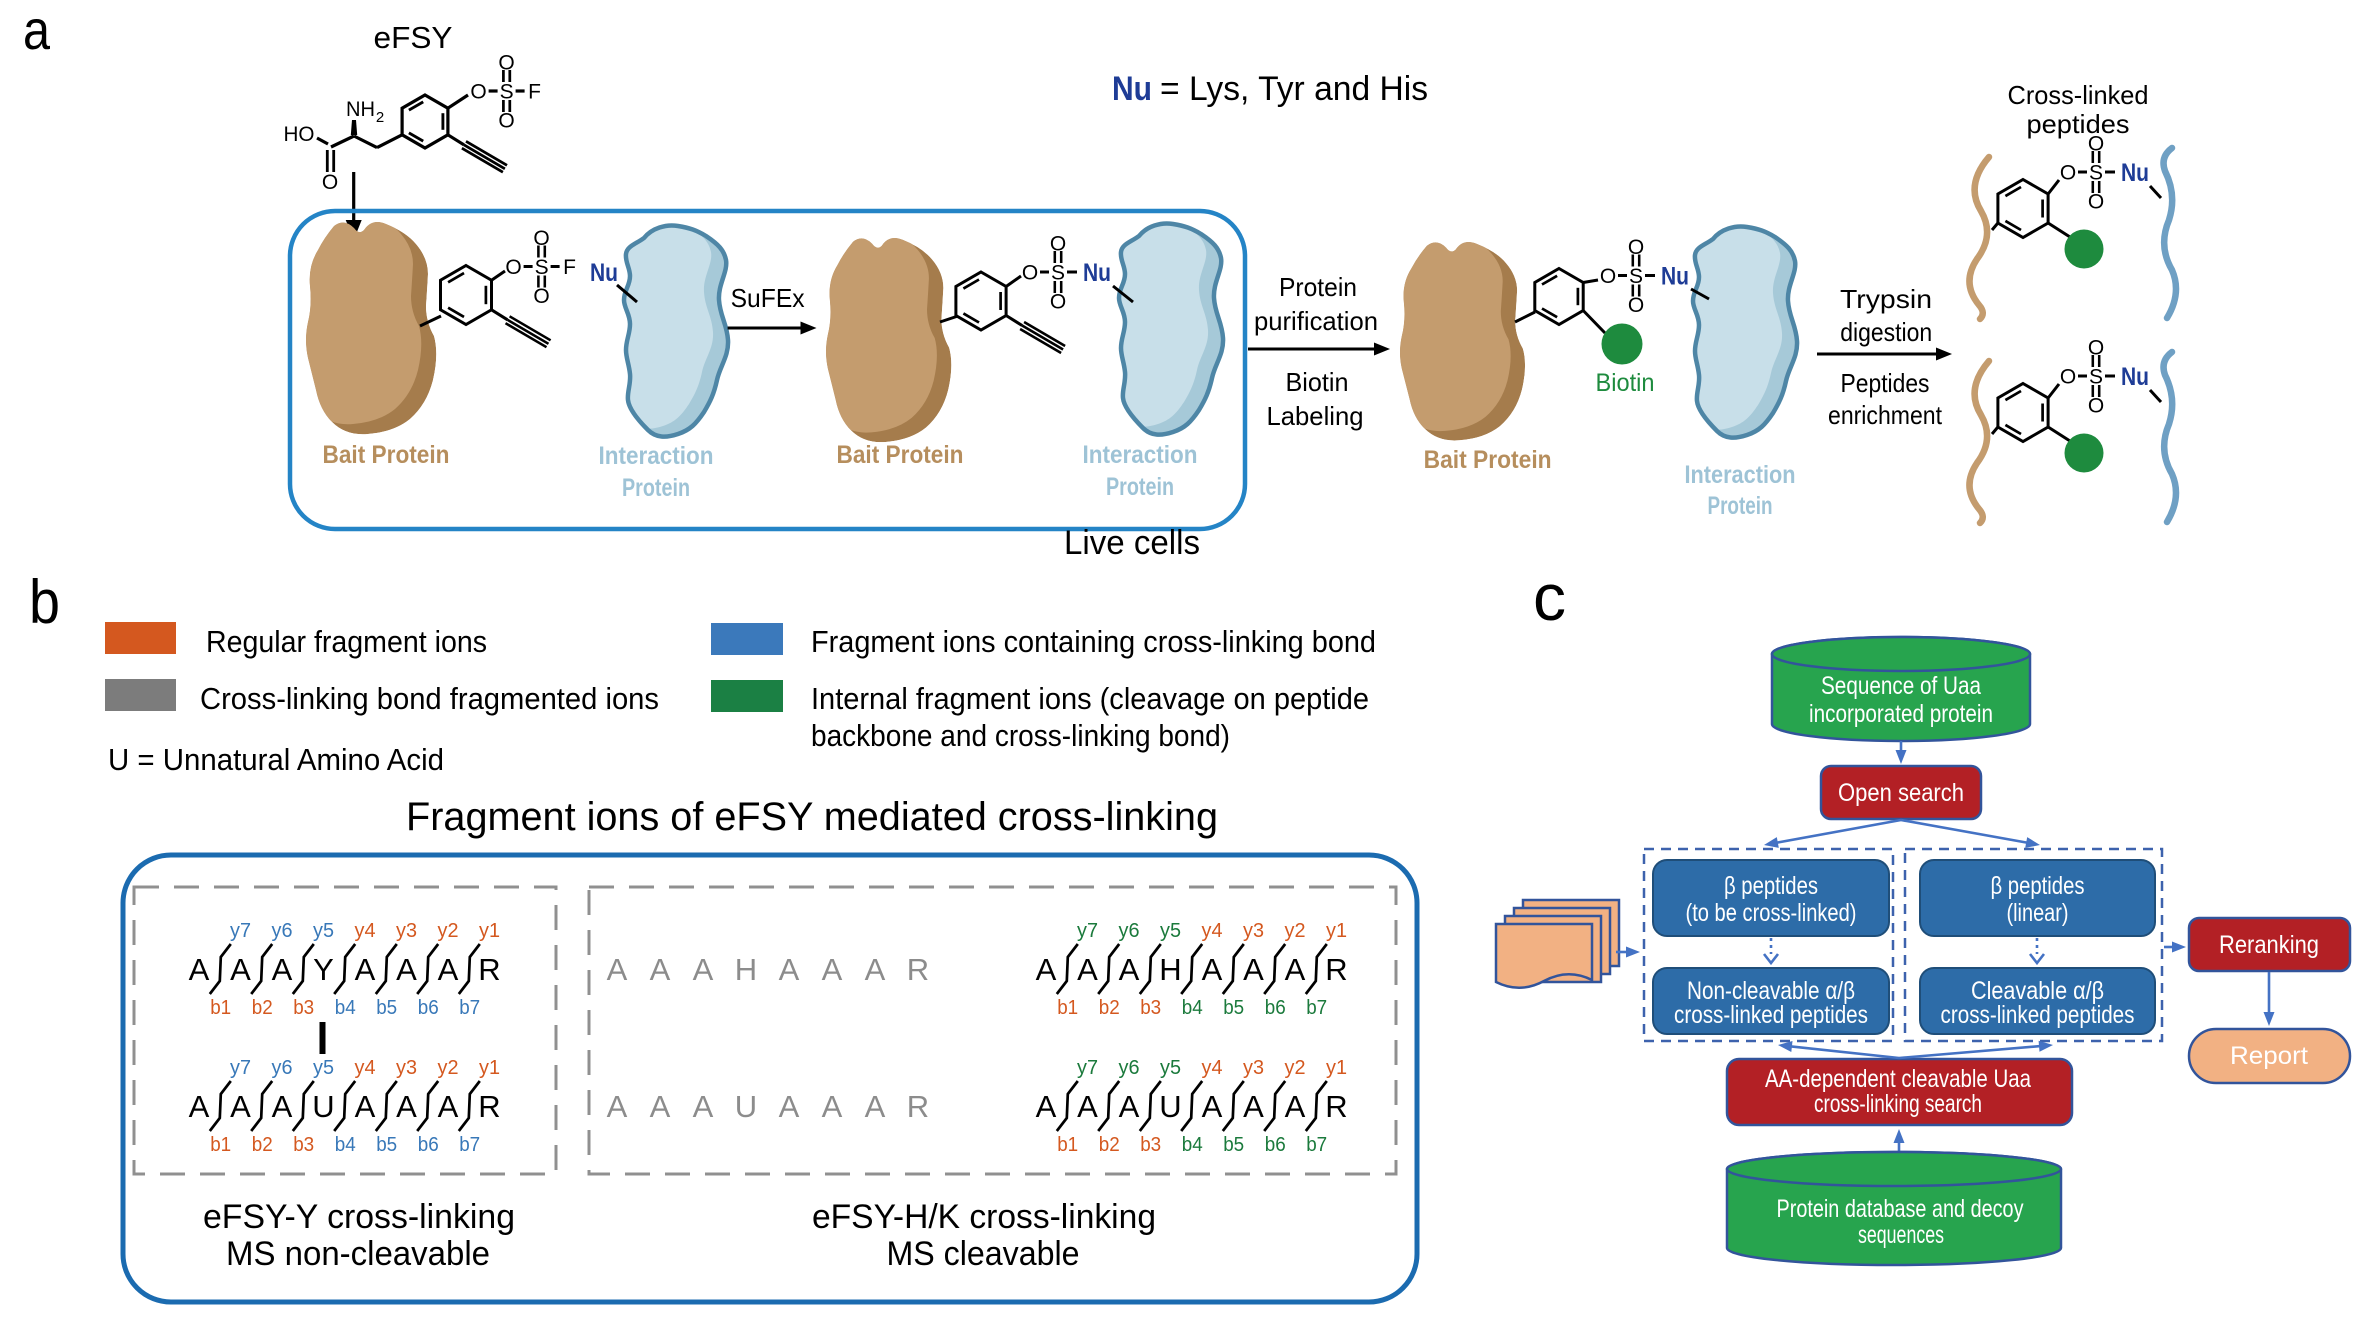  I want to click on svg-text: purification, so click(1316, 321).